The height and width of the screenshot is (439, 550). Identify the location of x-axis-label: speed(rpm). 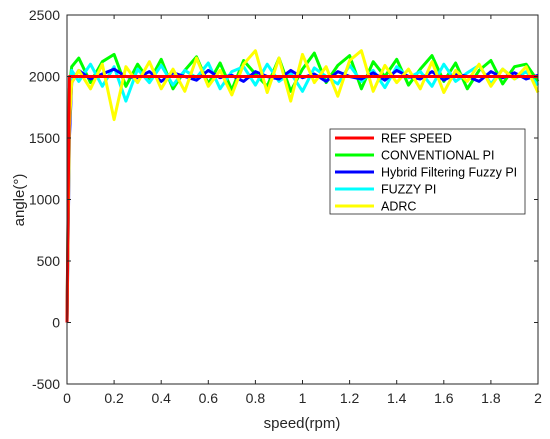
(302, 423).